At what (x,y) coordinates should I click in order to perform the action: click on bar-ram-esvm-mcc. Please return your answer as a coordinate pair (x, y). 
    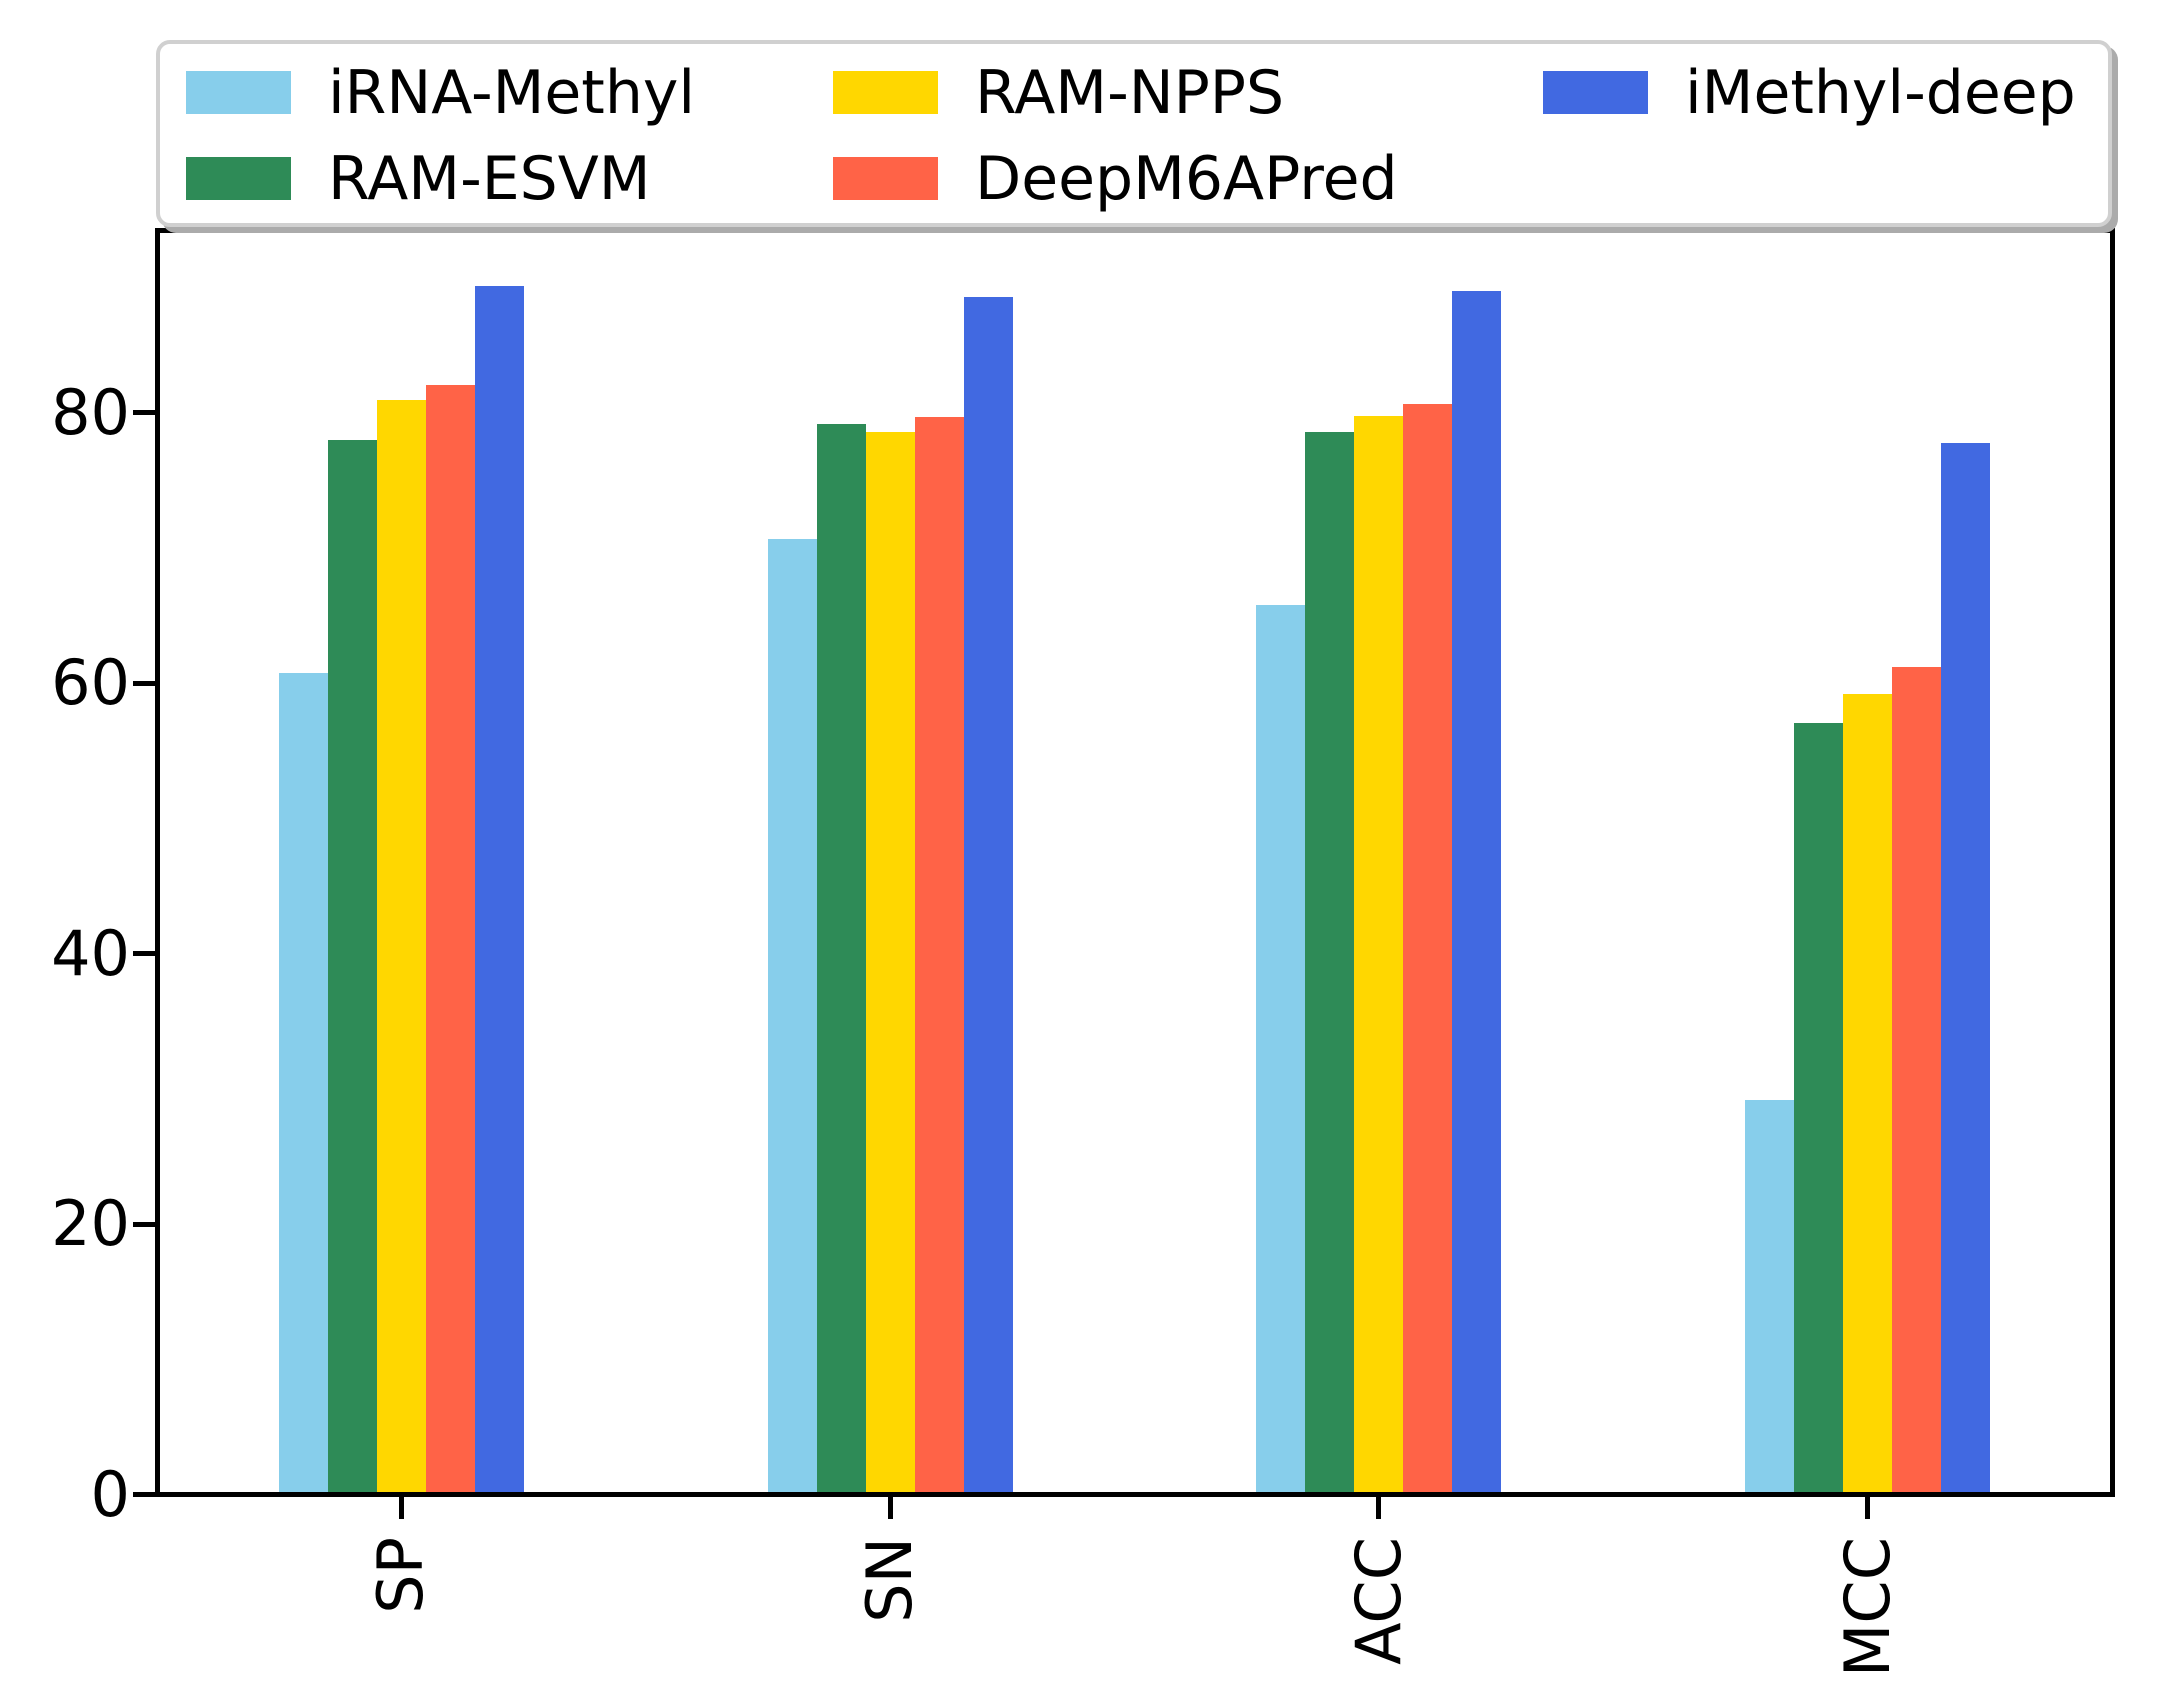
    Looking at the image, I should click on (1819, 1107).